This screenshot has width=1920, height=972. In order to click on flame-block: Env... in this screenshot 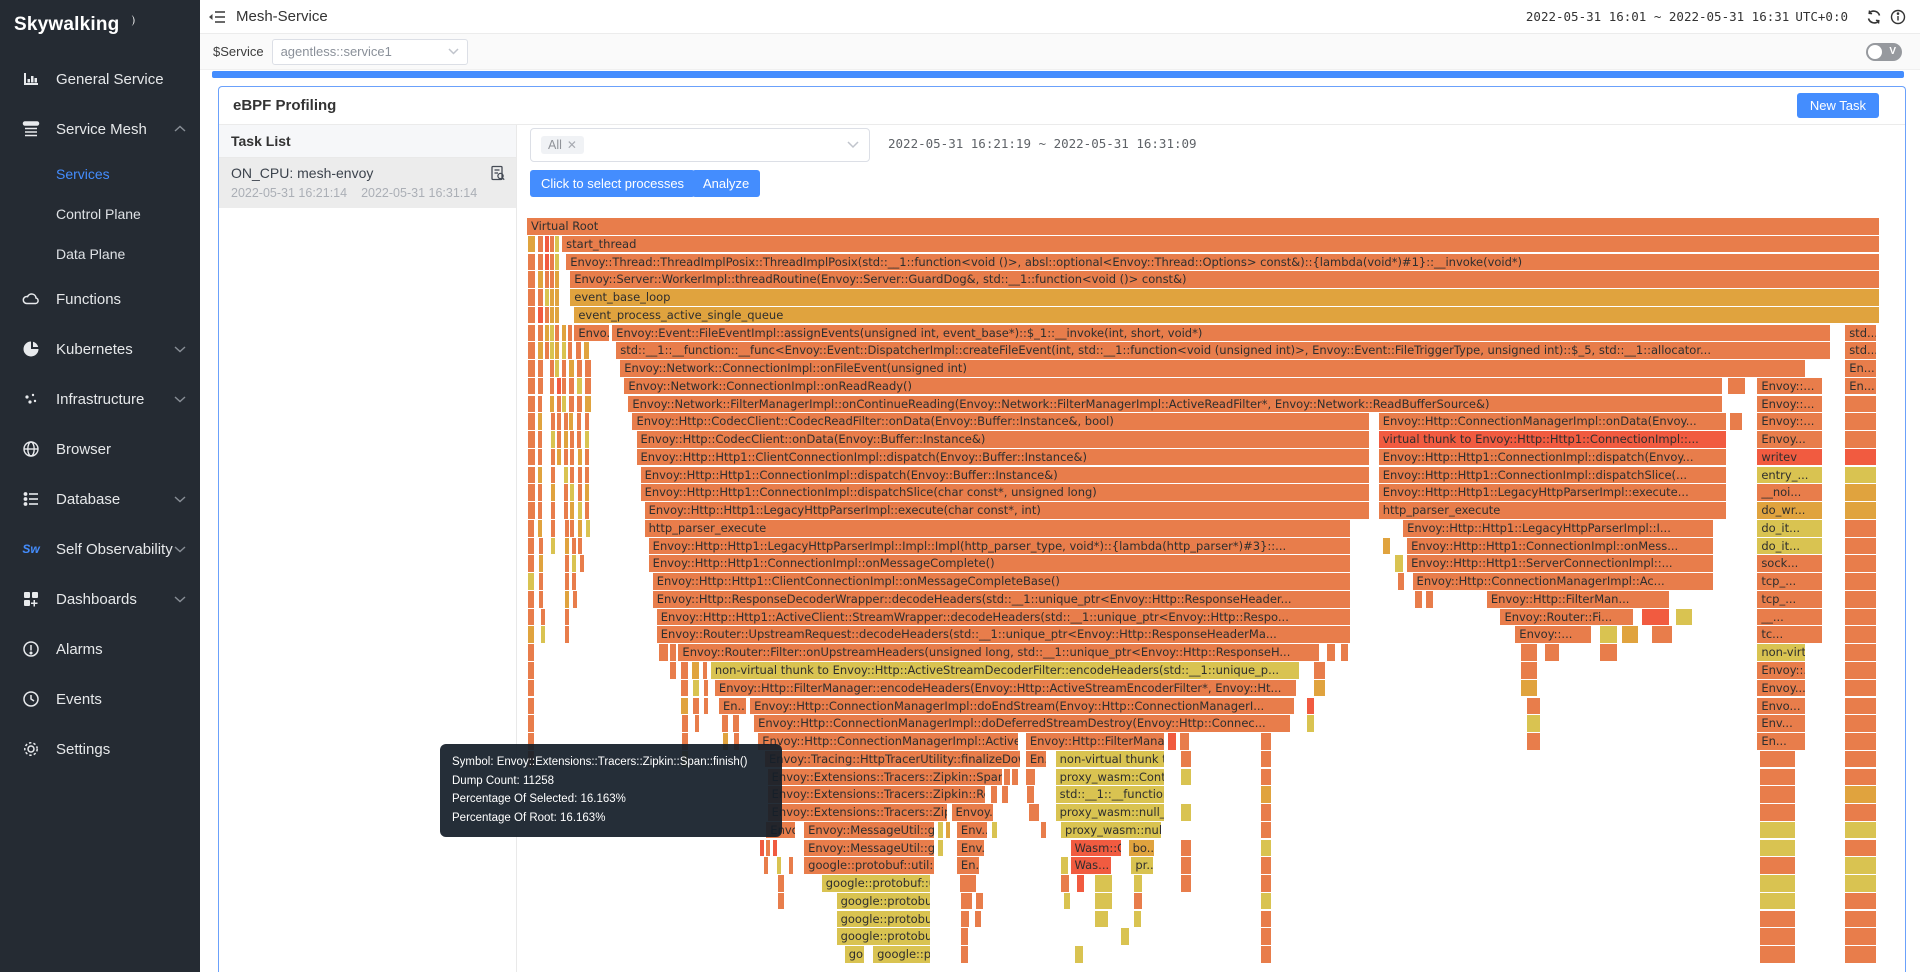, I will do `click(1781, 723)`.